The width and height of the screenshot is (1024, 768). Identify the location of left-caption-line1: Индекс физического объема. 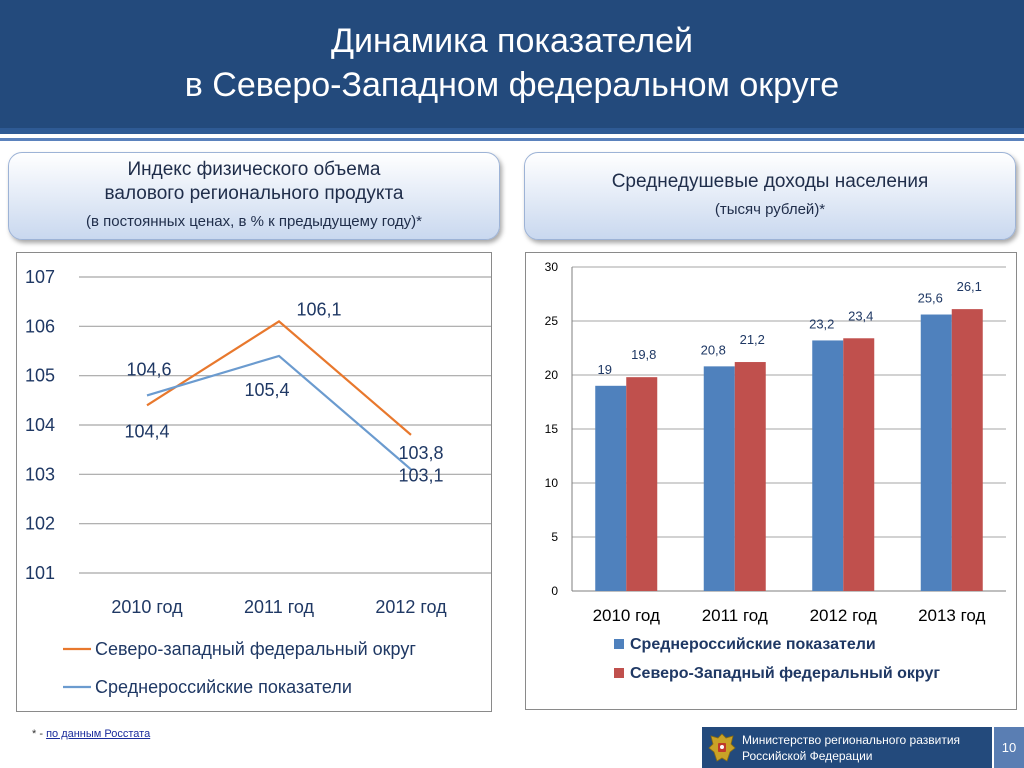
(254, 169).